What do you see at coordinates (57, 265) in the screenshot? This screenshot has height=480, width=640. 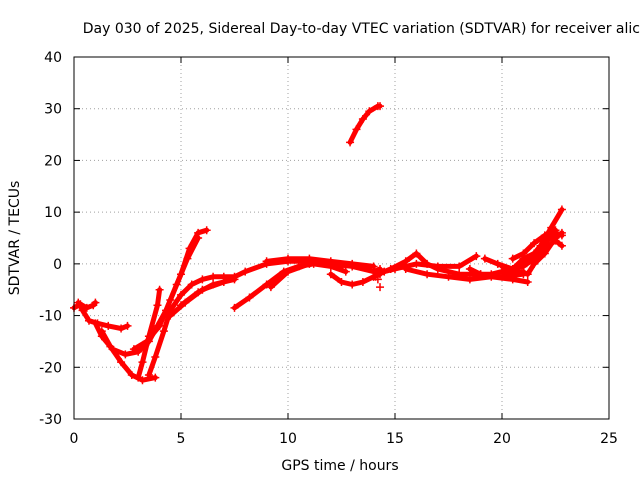 I see `y-tick-label: 0` at bounding box center [57, 265].